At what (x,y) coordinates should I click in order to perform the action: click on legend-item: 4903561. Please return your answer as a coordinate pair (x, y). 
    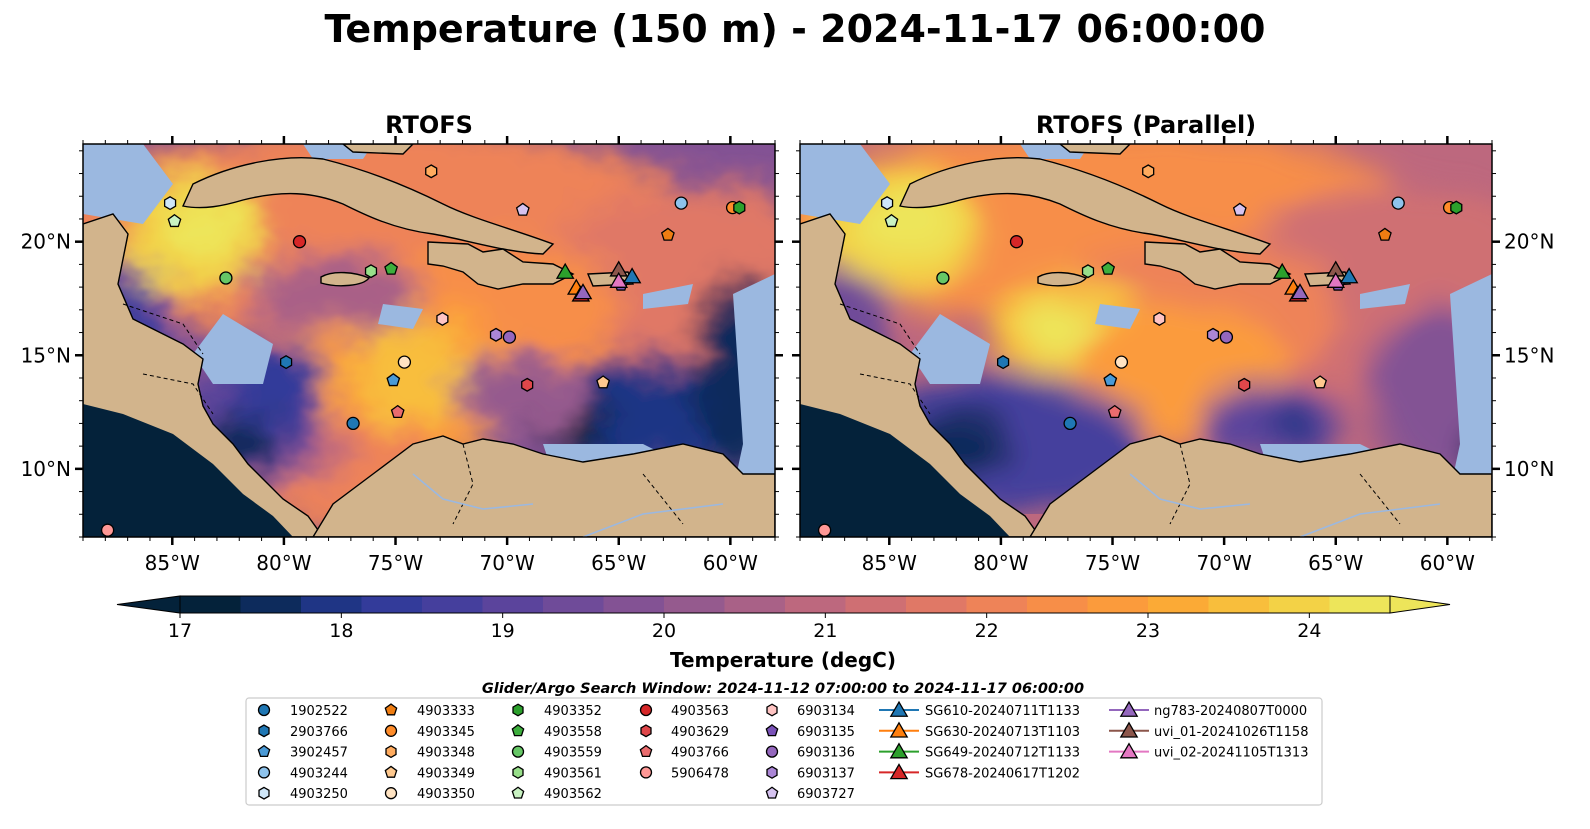
    Looking at the image, I should click on (557, 773).